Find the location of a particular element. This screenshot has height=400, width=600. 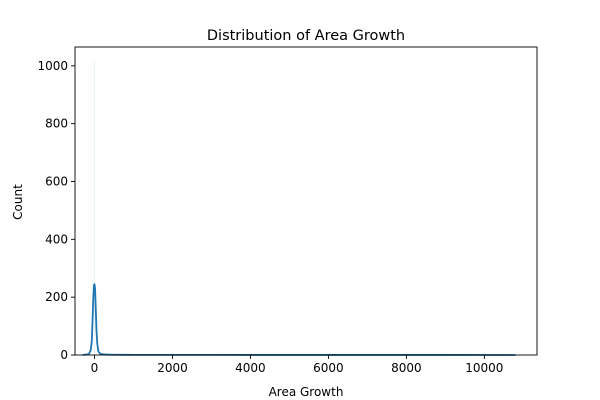

y-axis: 0 200 400 600 800 1000 is located at coordinates (56, 210).